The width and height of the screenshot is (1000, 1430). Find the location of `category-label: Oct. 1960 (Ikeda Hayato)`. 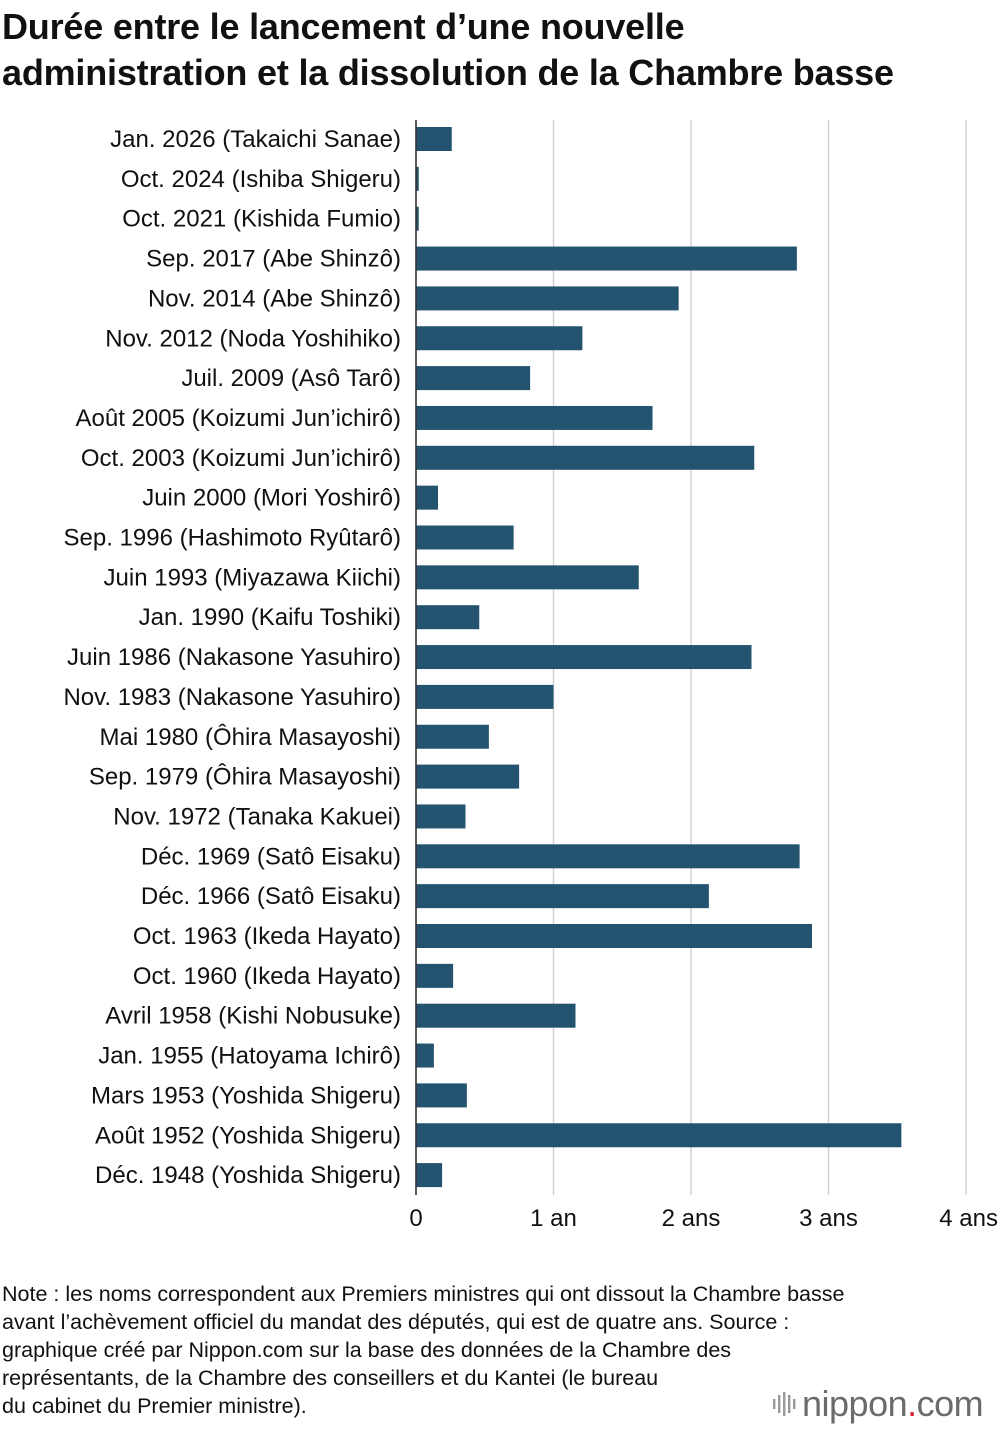

category-label: Oct. 1960 (Ikeda Hayato) is located at coordinates (267, 976).